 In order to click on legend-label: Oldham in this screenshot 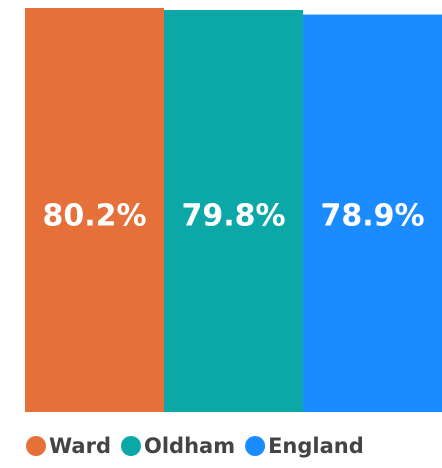, I will do `click(189, 446)`.